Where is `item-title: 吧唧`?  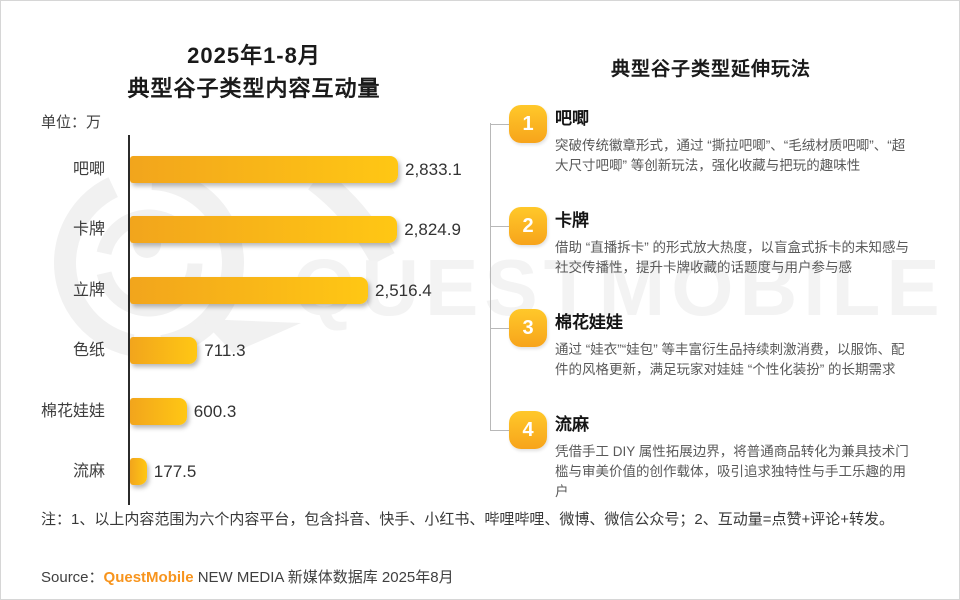
item-title: 吧唧 is located at coordinates (572, 118).